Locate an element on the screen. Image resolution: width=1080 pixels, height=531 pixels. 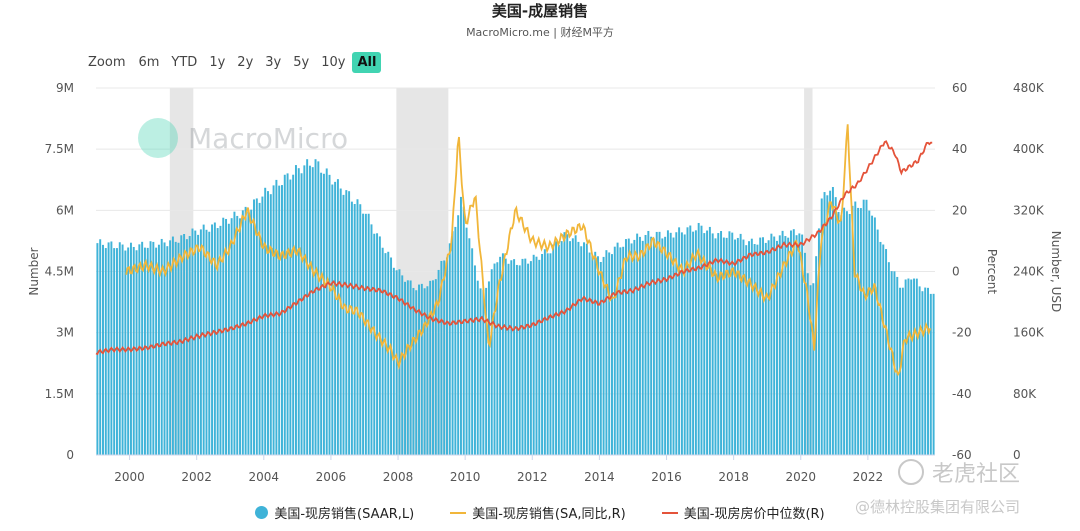
zoom-10y-button: 10y is located at coordinates (333, 62).